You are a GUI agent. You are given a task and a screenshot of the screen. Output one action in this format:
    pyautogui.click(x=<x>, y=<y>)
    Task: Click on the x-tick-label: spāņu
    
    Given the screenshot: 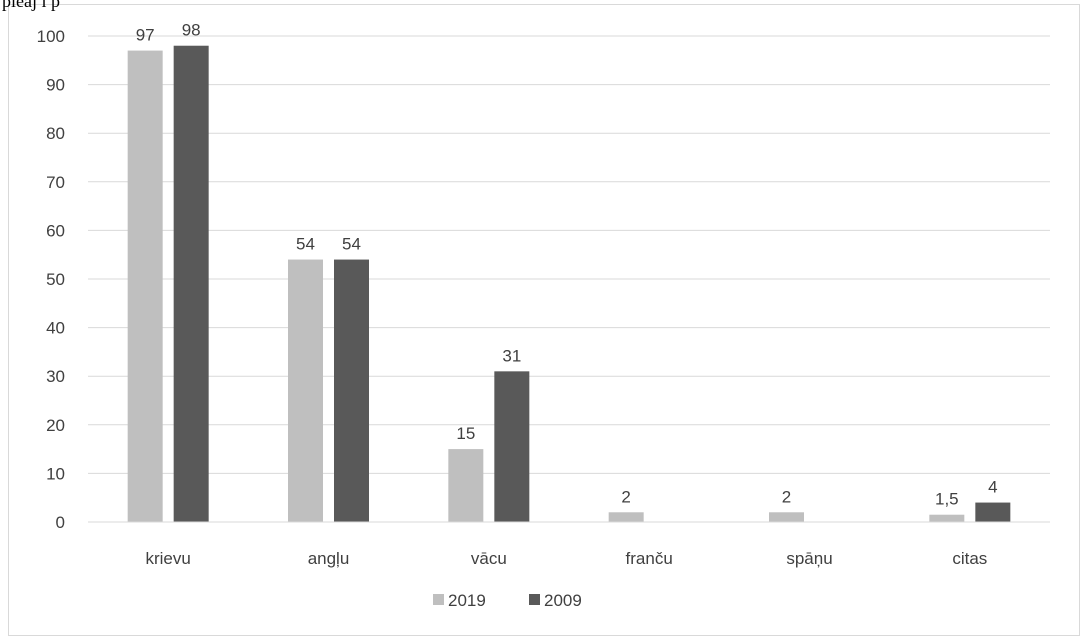 What is the action you would take?
    pyautogui.click(x=809, y=558)
    